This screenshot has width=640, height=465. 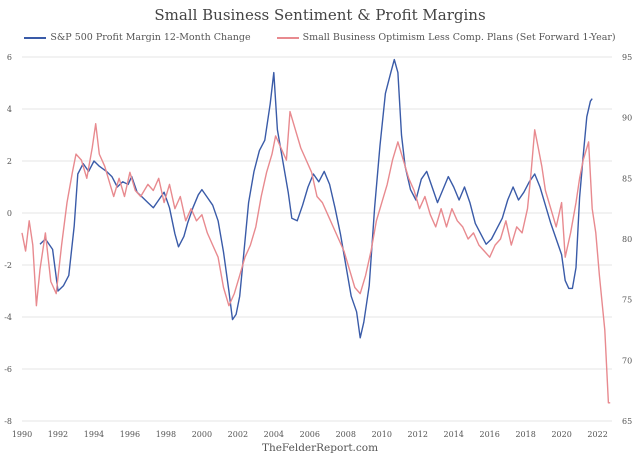 What do you see at coordinates (561, 434) in the screenshot?
I see `x-tick-label: 2020` at bounding box center [561, 434].